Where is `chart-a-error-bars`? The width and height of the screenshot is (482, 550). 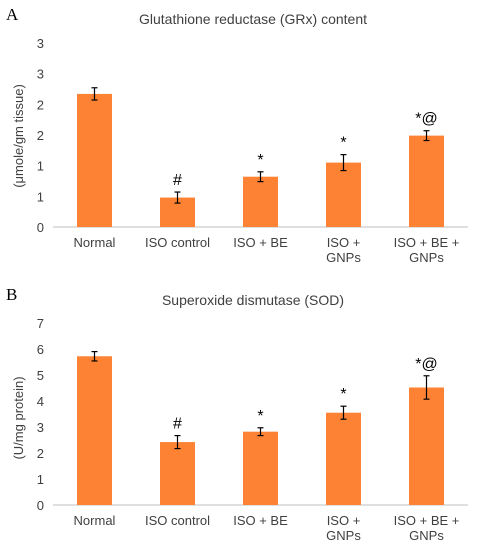
chart-a-error-bars is located at coordinates (260, 145).